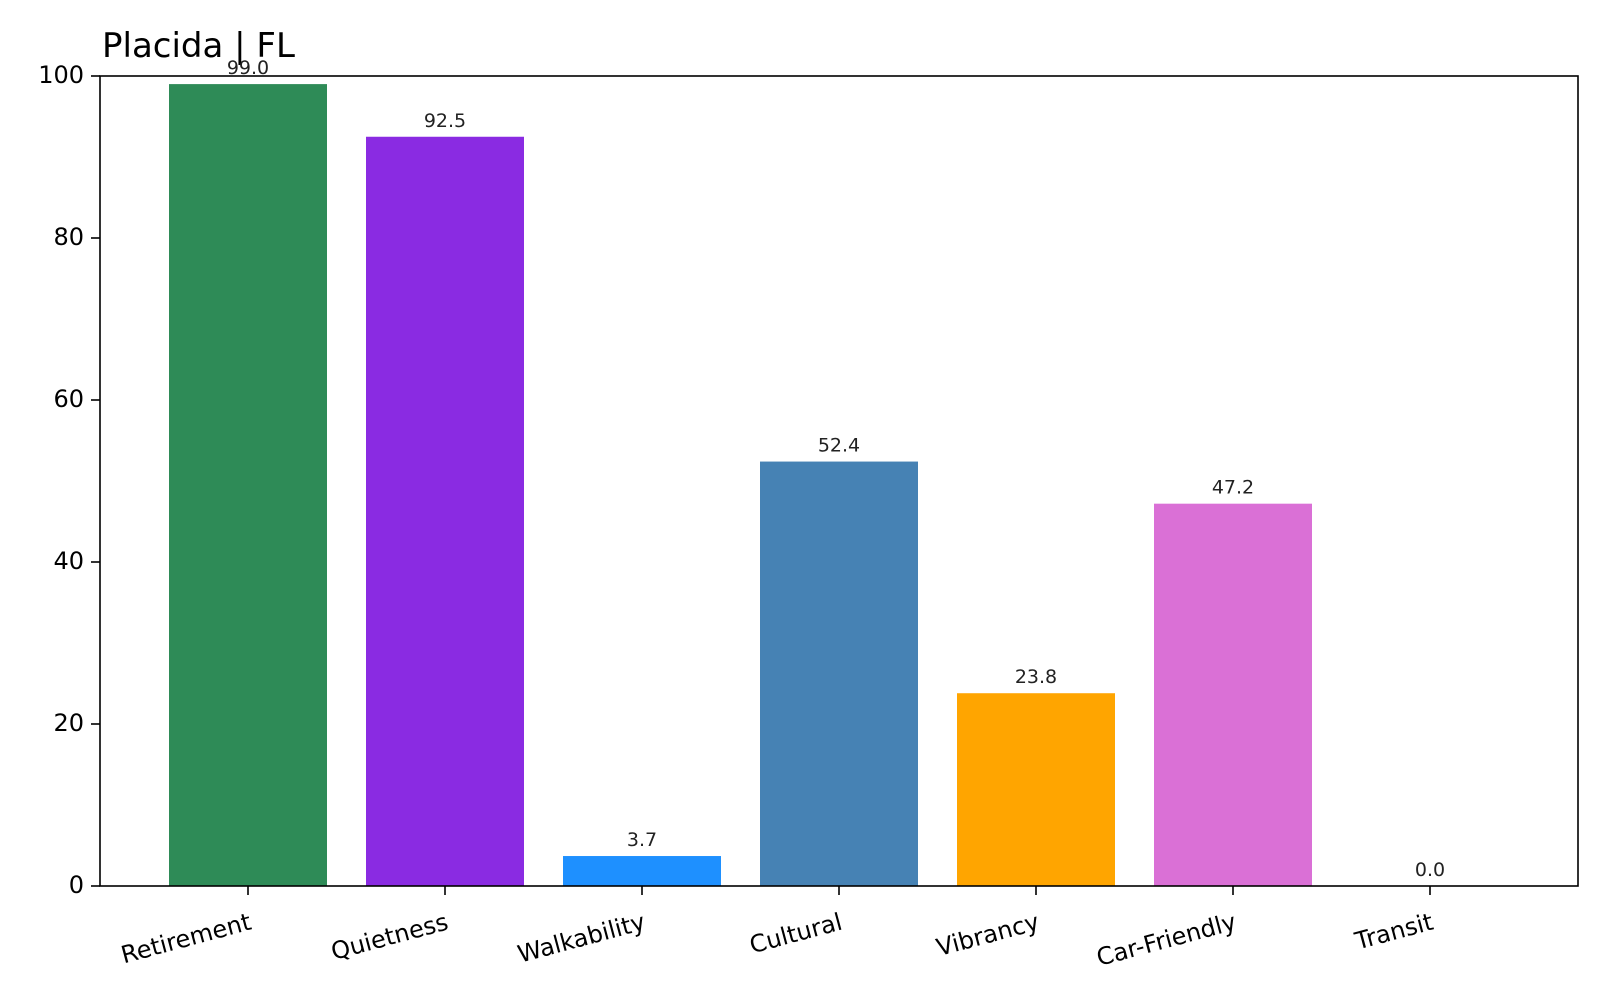  What do you see at coordinates (69, 480) in the screenshot?
I see `y-axis: 0 20 40 60 80 100` at bounding box center [69, 480].